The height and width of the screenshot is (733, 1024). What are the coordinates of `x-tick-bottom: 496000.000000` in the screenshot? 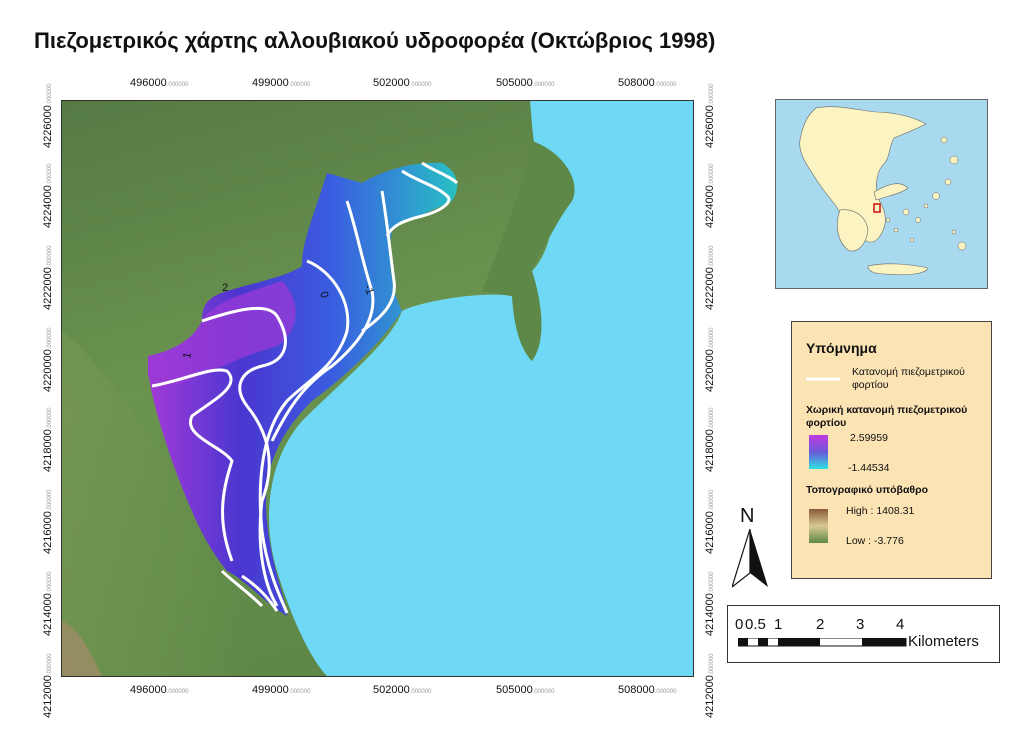 It's located at (159, 690).